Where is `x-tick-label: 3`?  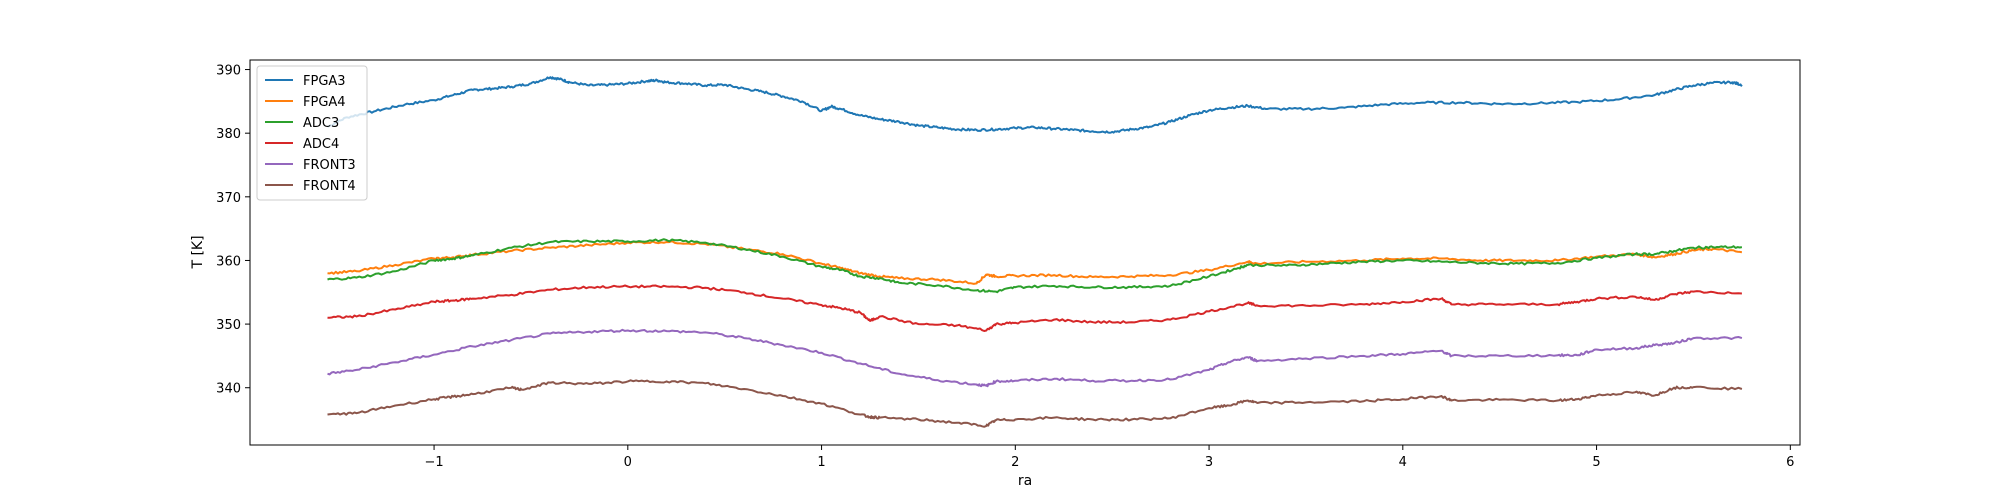 x-tick-label: 3 is located at coordinates (1209, 462).